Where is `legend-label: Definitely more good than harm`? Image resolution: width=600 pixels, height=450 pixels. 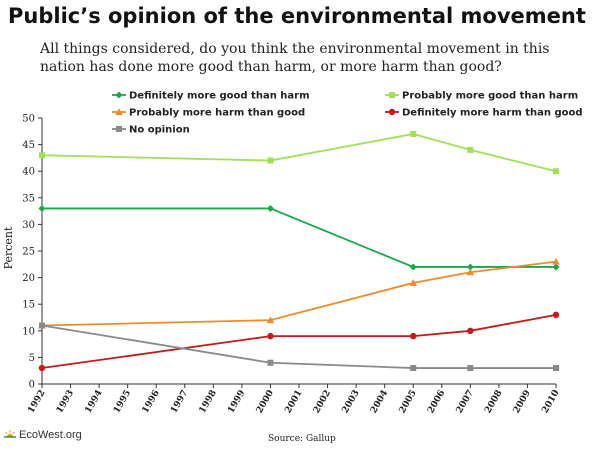
legend-label: Definitely more good than harm is located at coordinates (219, 96).